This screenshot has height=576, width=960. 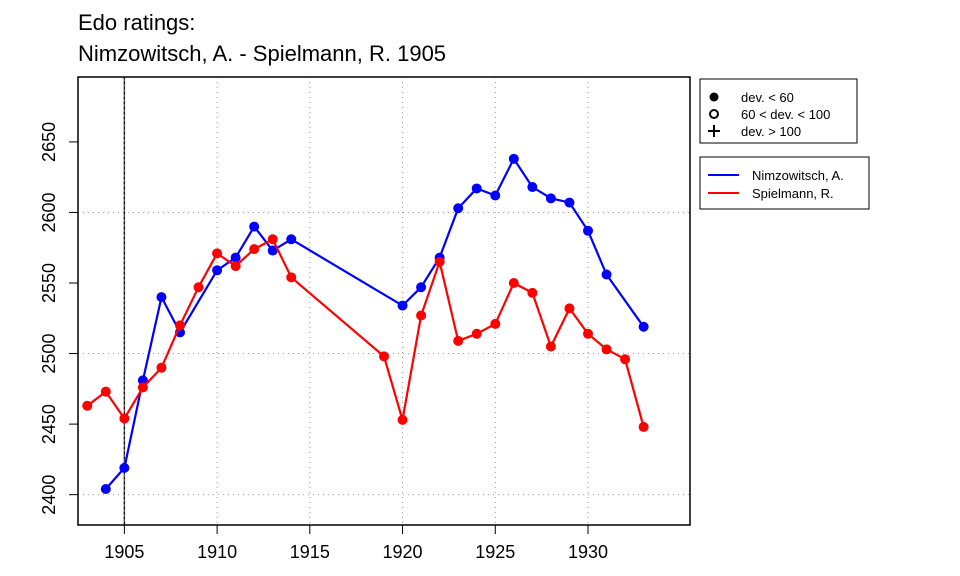 What do you see at coordinates (643, 326) in the screenshot?
I see `data-point-0-1933` at bounding box center [643, 326].